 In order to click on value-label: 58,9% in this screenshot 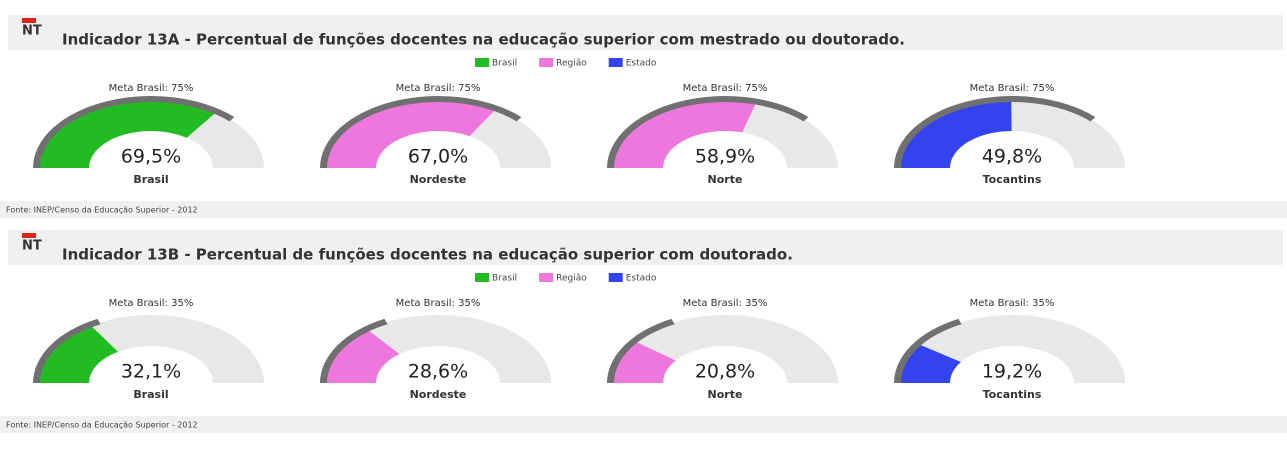, I will do `click(725, 157)`.